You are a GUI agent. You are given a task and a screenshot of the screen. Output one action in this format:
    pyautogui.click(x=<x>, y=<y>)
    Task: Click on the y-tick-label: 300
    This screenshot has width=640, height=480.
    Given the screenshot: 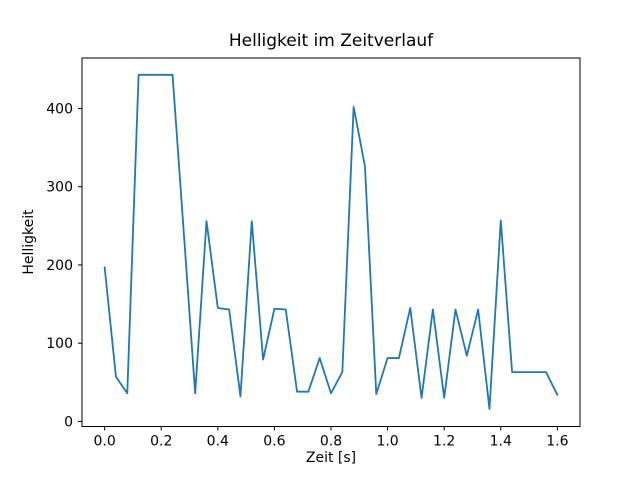 What is the action you would take?
    pyautogui.click(x=59, y=188)
    